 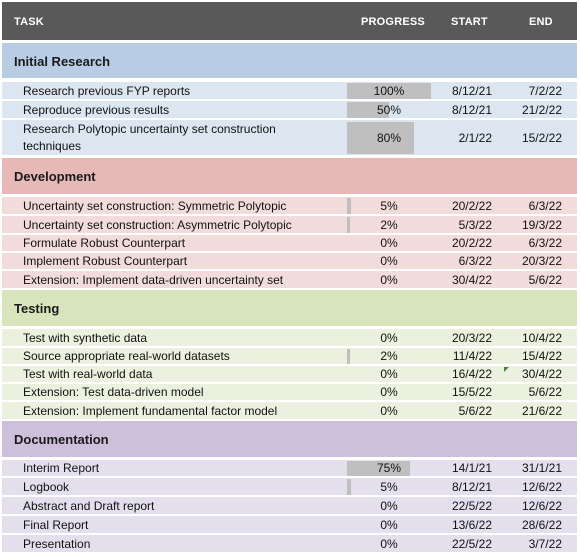 I want to click on task-column-header: TASK, so click(x=29, y=22).